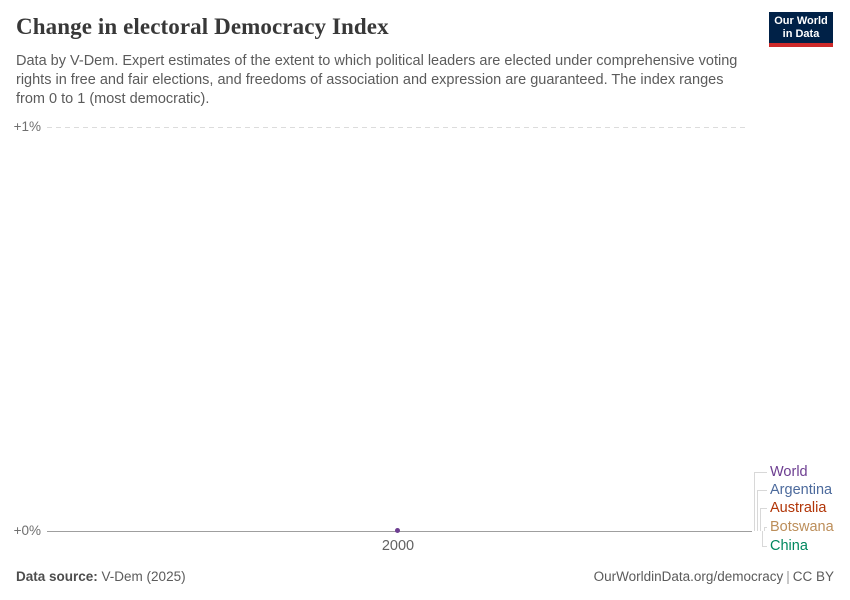  I want to click on license-link: CC BY, so click(813, 576).